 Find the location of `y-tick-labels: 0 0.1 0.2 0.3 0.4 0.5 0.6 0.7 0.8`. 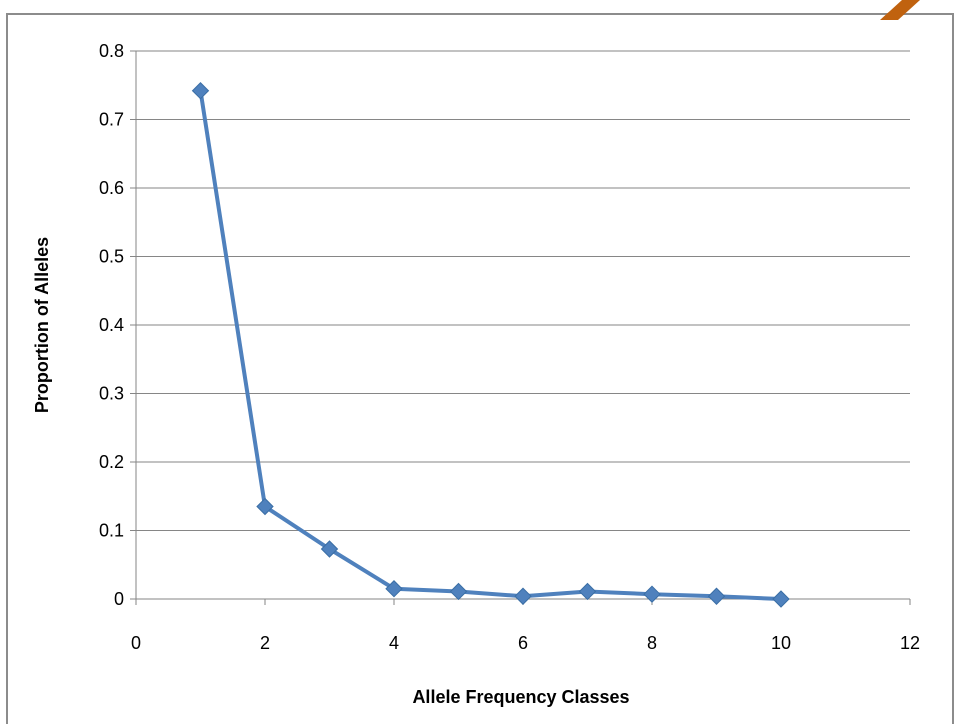

y-tick-labels: 0 0.1 0.2 0.3 0.4 0.5 0.6 0.7 0.8 is located at coordinates (111, 325).